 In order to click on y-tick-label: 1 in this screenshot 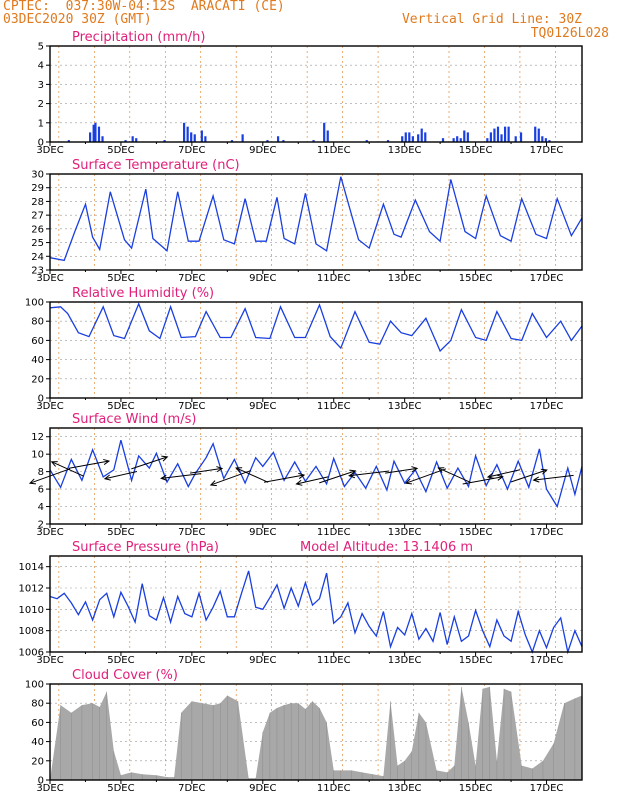, I will do `click(41, 123)`.